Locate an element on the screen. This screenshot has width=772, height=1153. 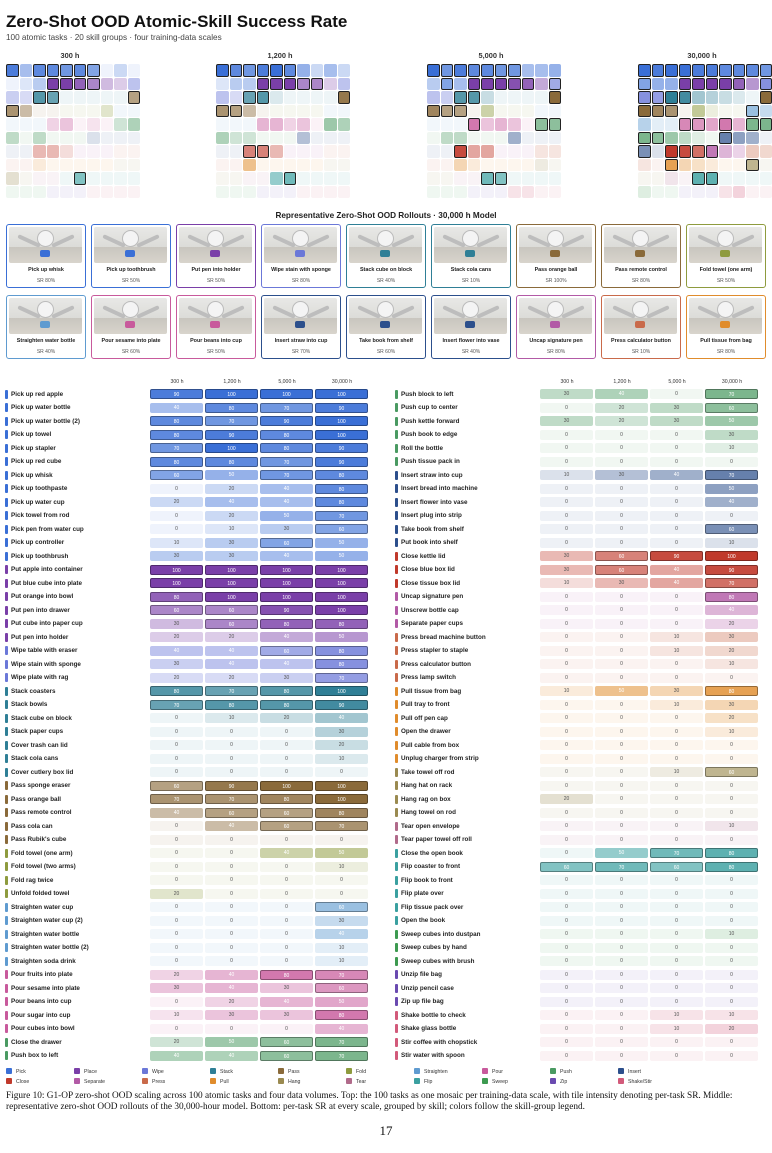
task-label: Open the book is located at coordinates (423, 920).